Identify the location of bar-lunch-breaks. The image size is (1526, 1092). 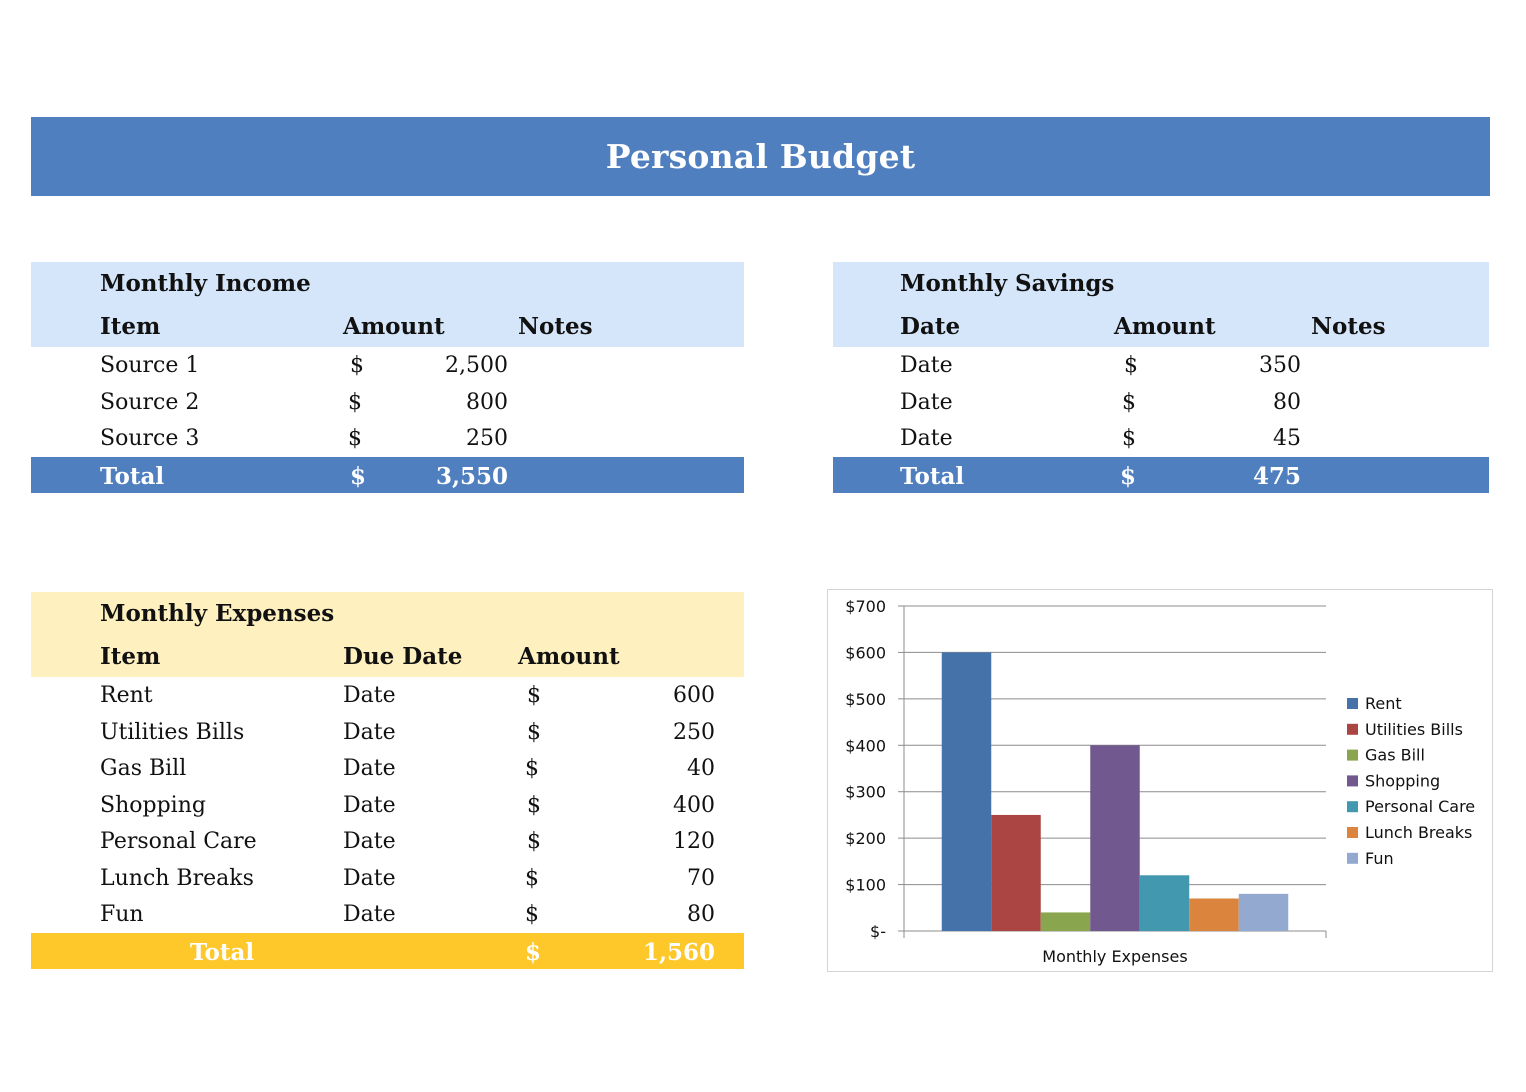
(1214, 914).